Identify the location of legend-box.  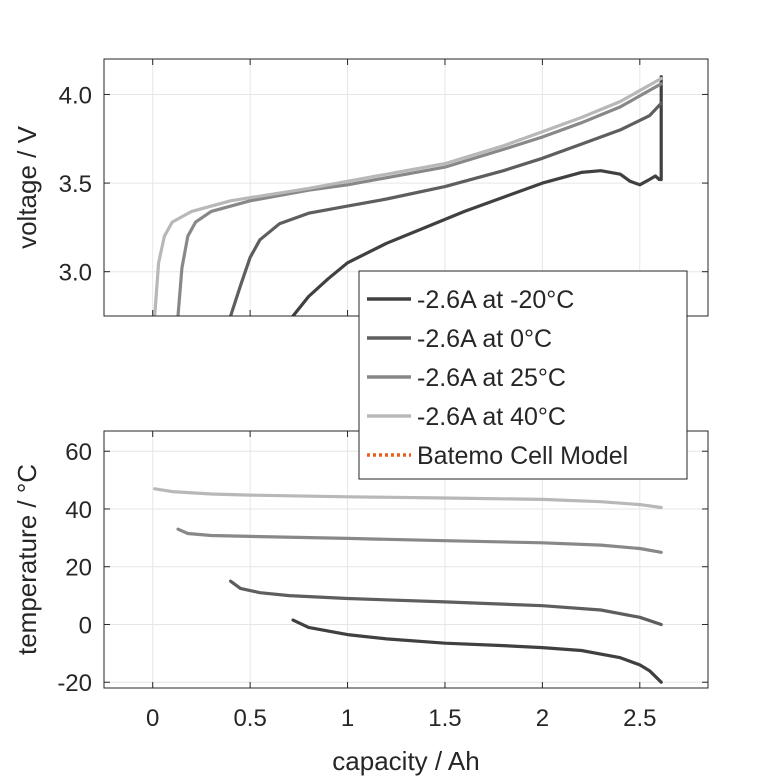
(523, 375).